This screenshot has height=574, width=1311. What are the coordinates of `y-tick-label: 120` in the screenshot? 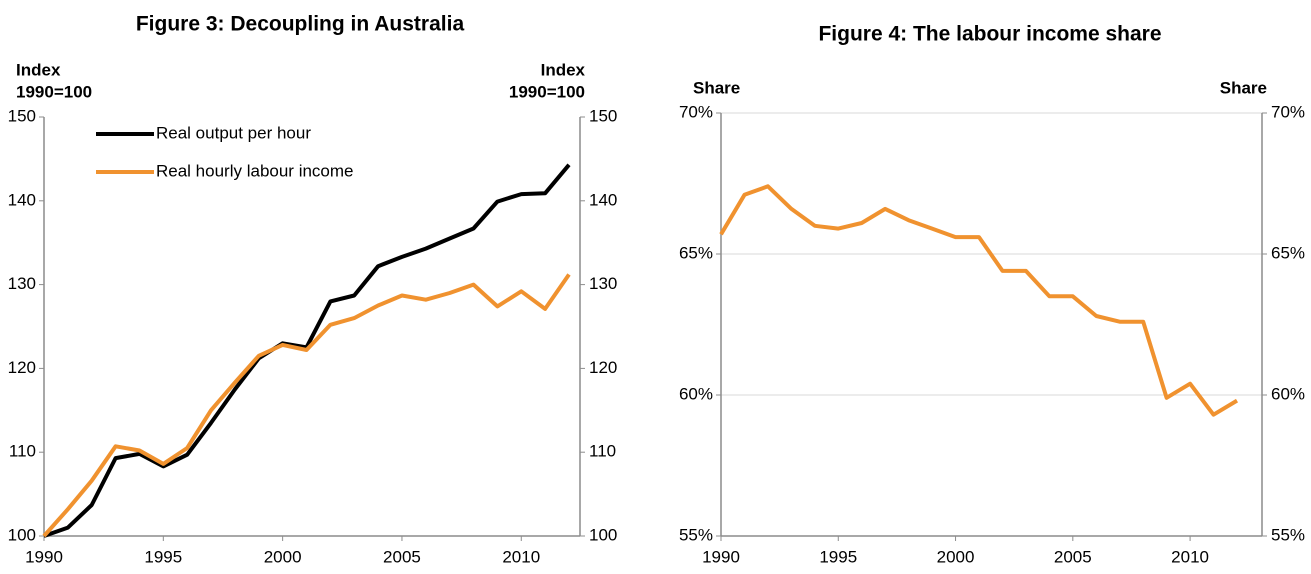 It's located at (22, 367).